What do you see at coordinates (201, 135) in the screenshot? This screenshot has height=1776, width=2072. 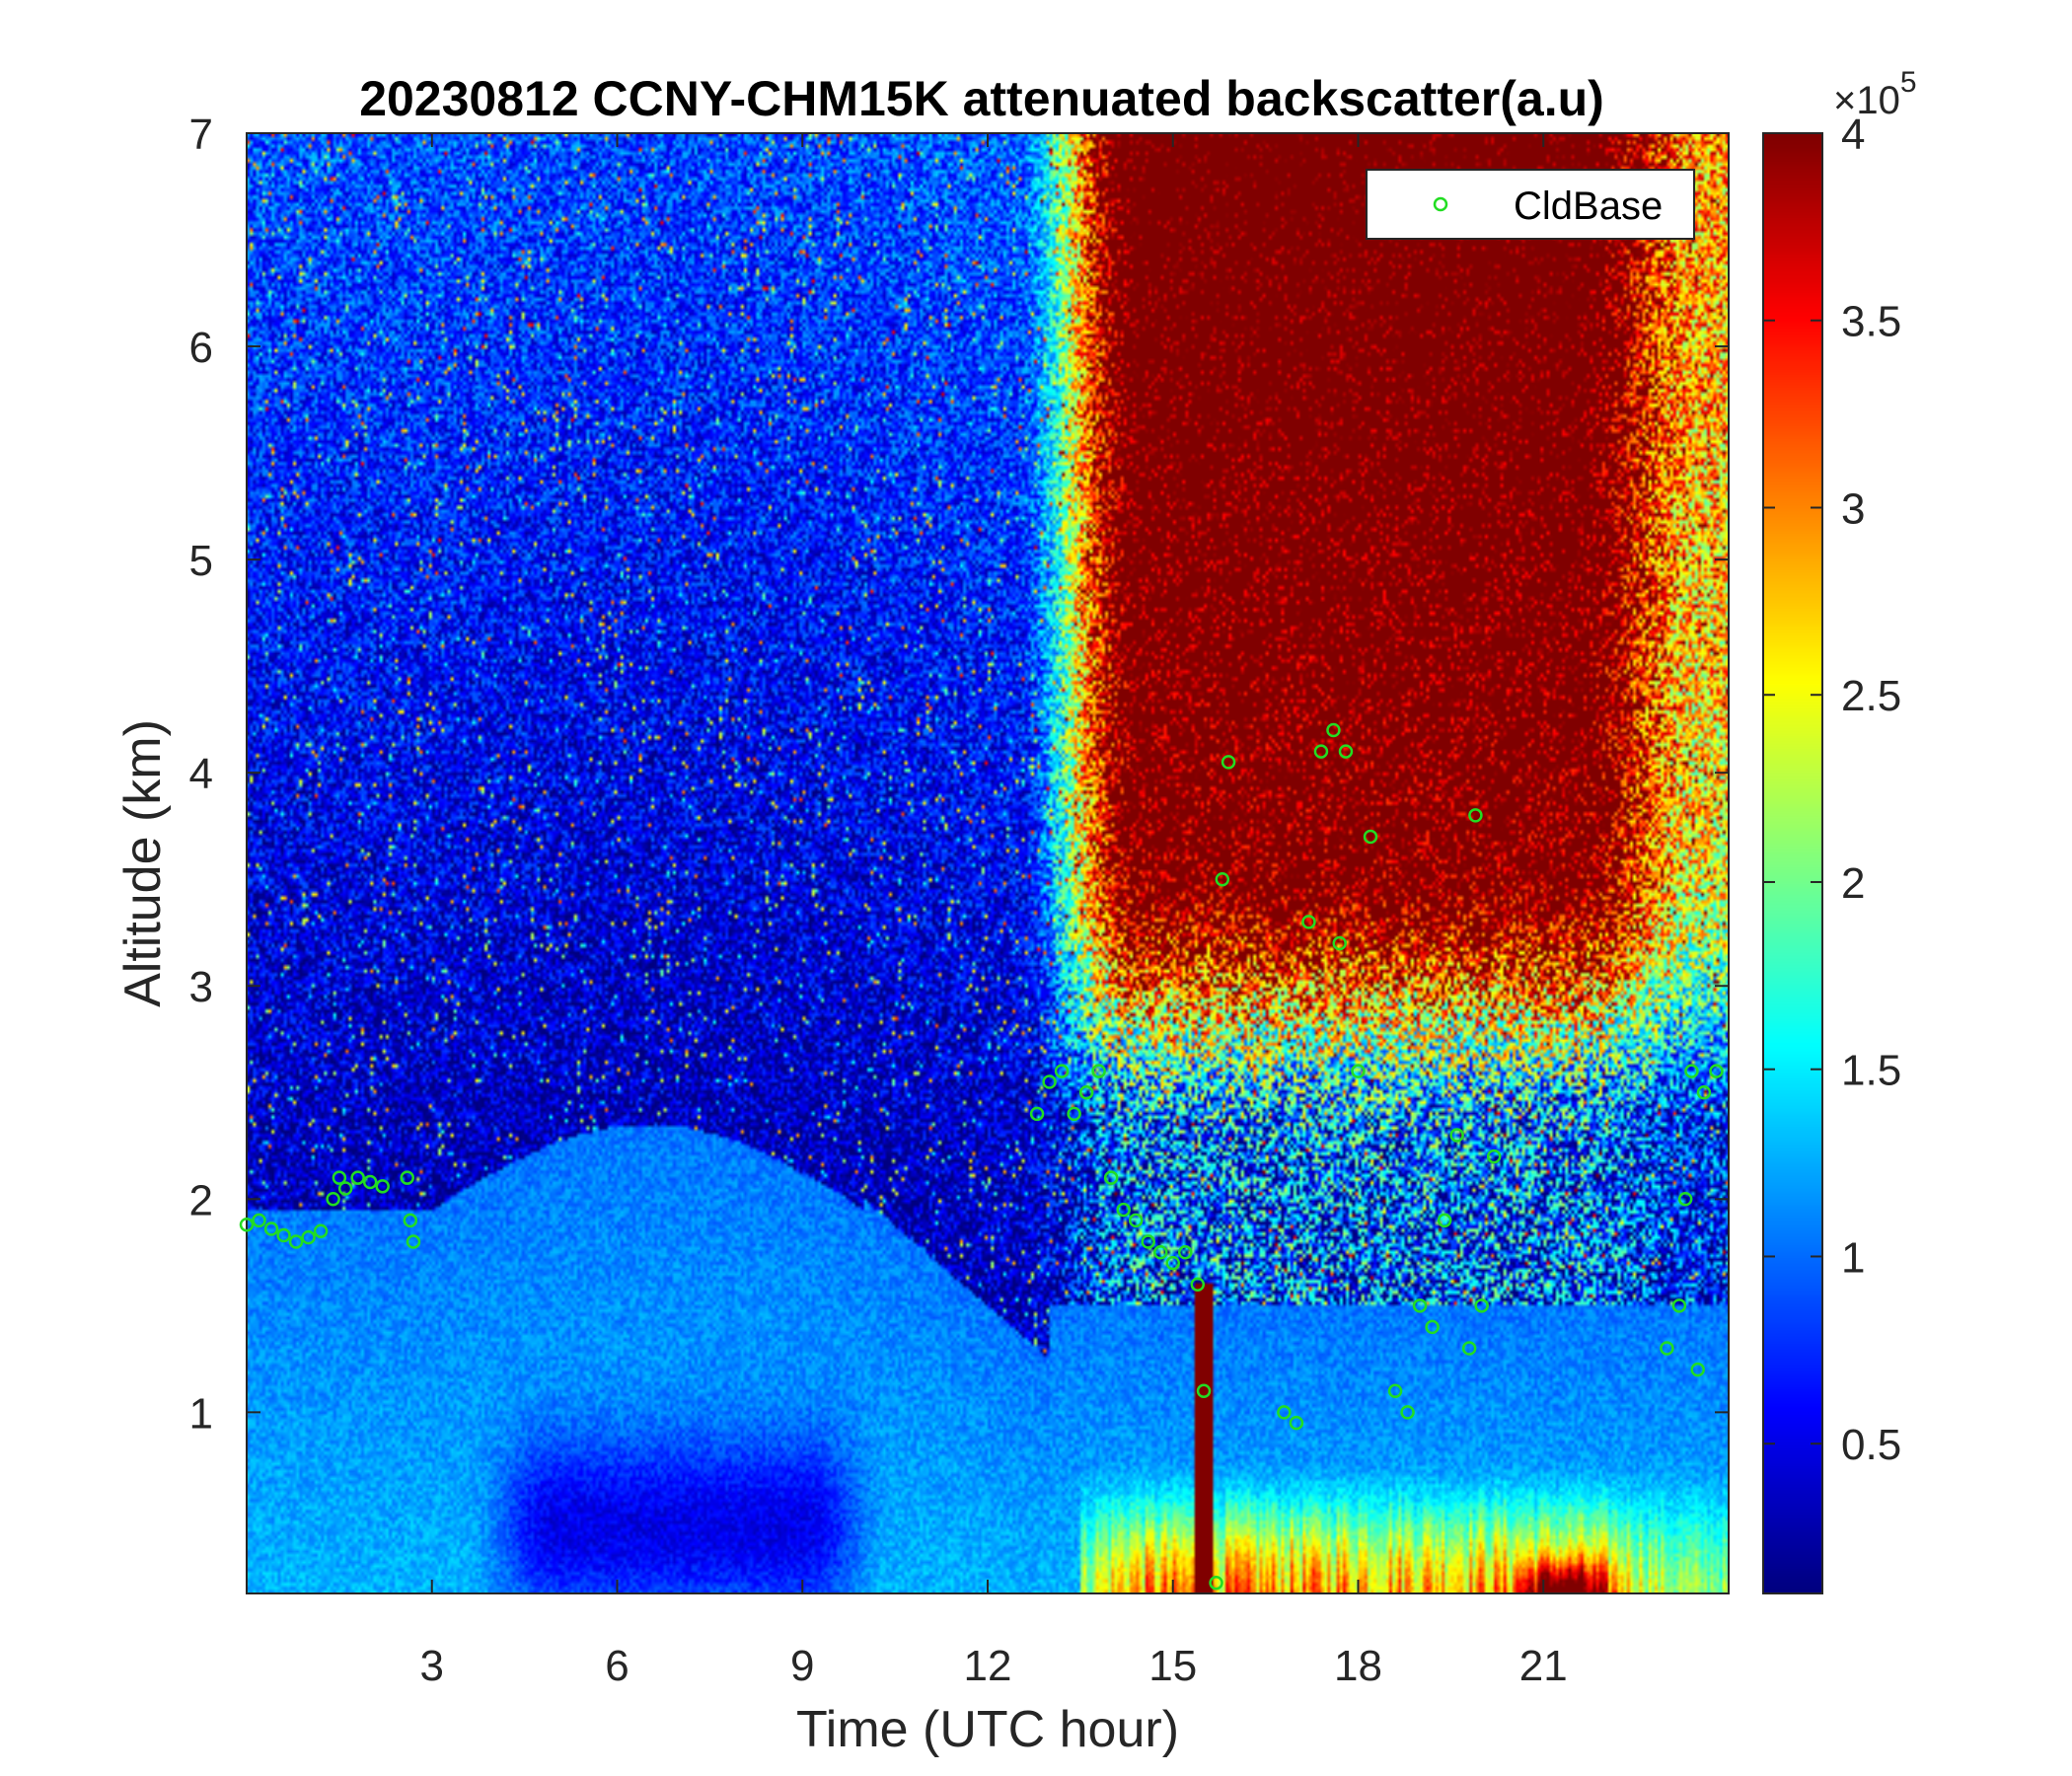 I see `y-tick-label: 7` at bounding box center [201, 135].